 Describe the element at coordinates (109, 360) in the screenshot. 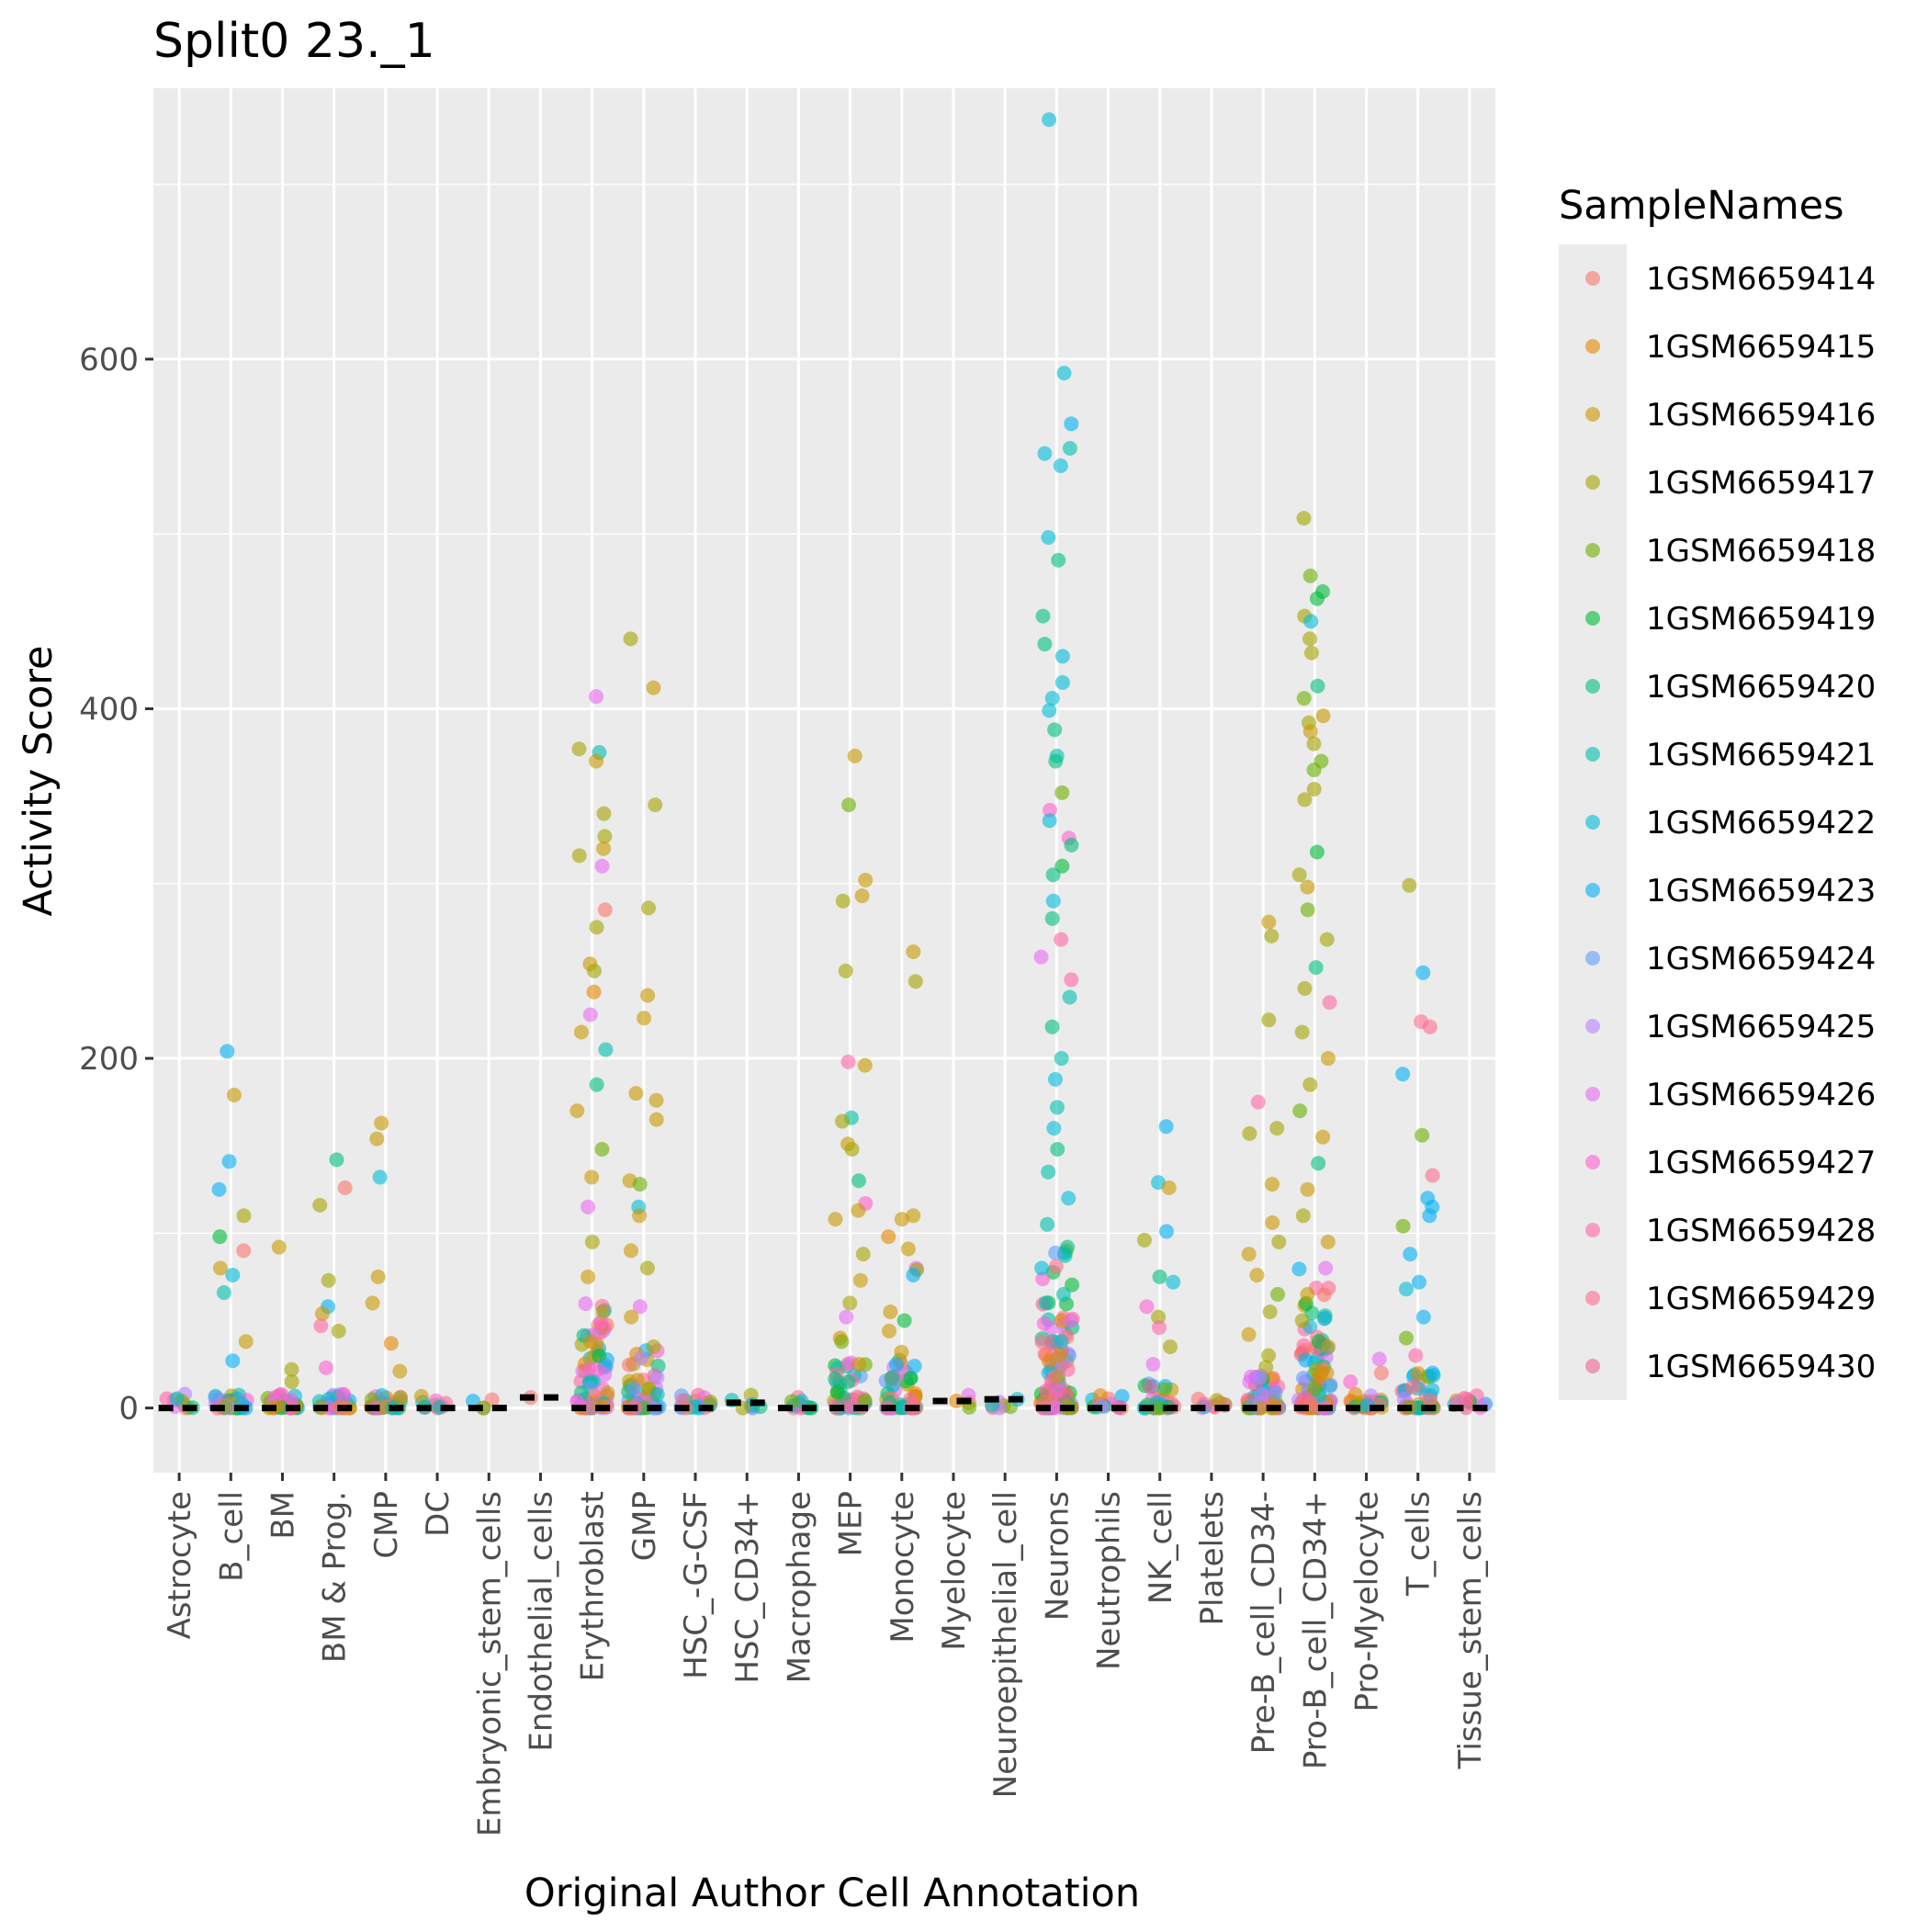

I see `y-tick-label: 600` at that location.